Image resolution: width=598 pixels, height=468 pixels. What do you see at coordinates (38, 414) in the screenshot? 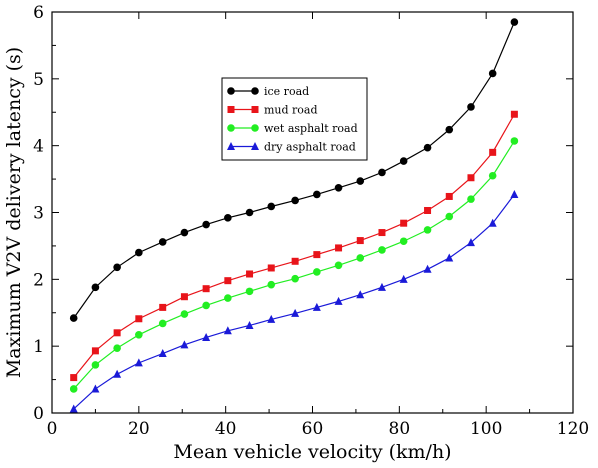
I see `y-tick-label: 0` at bounding box center [38, 414].